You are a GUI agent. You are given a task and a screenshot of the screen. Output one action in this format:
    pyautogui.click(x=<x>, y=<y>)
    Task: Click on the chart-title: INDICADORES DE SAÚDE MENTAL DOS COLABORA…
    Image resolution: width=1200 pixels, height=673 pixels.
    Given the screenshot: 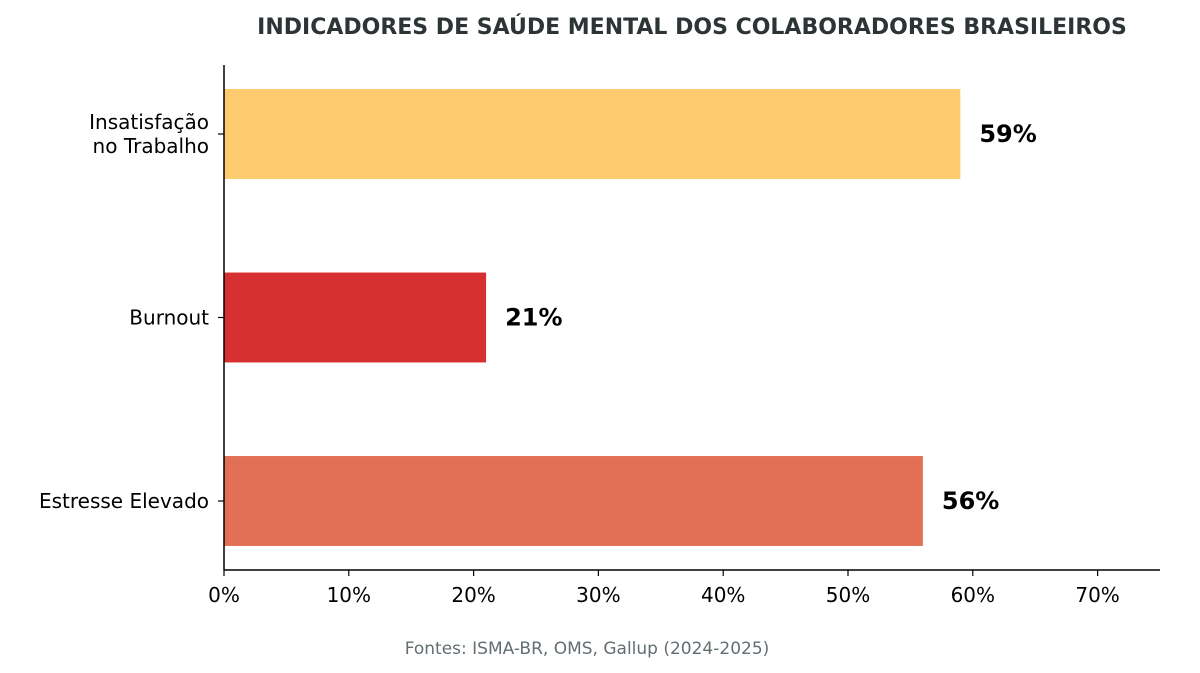 What is the action you would take?
    pyautogui.click(x=692, y=27)
    